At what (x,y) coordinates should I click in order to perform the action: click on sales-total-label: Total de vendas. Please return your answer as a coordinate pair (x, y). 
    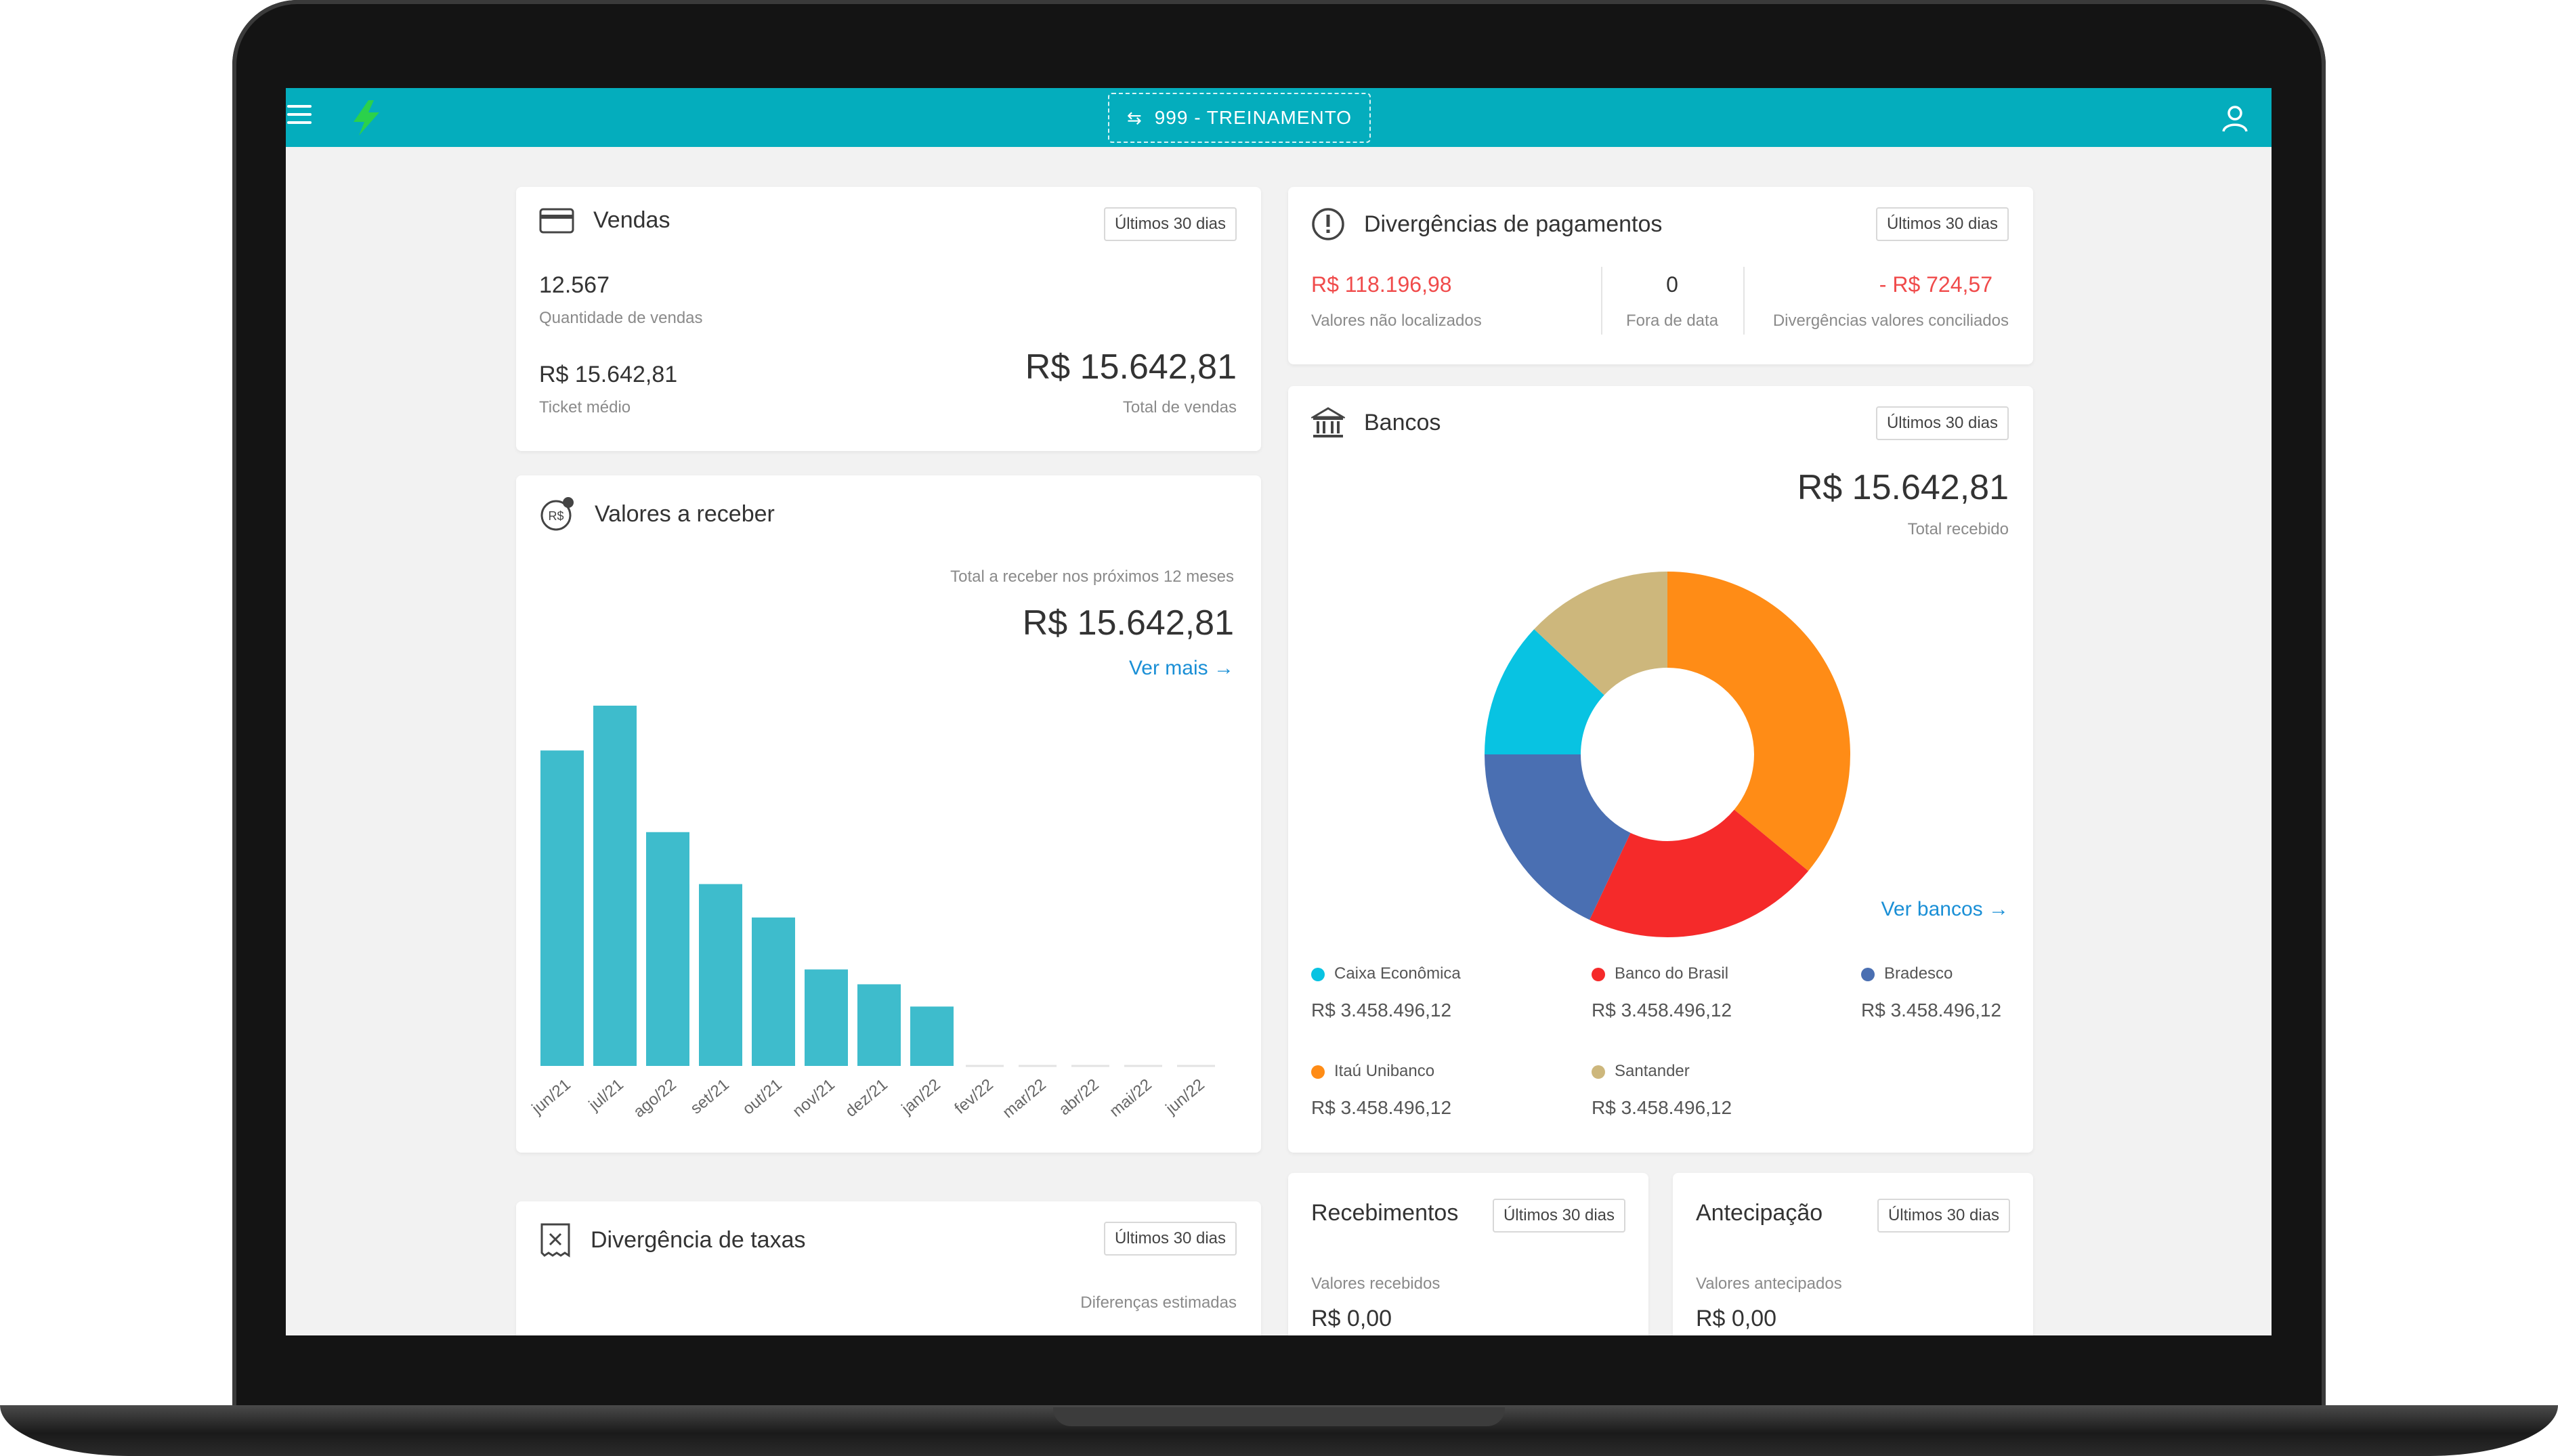
    Looking at the image, I should click on (1179, 407).